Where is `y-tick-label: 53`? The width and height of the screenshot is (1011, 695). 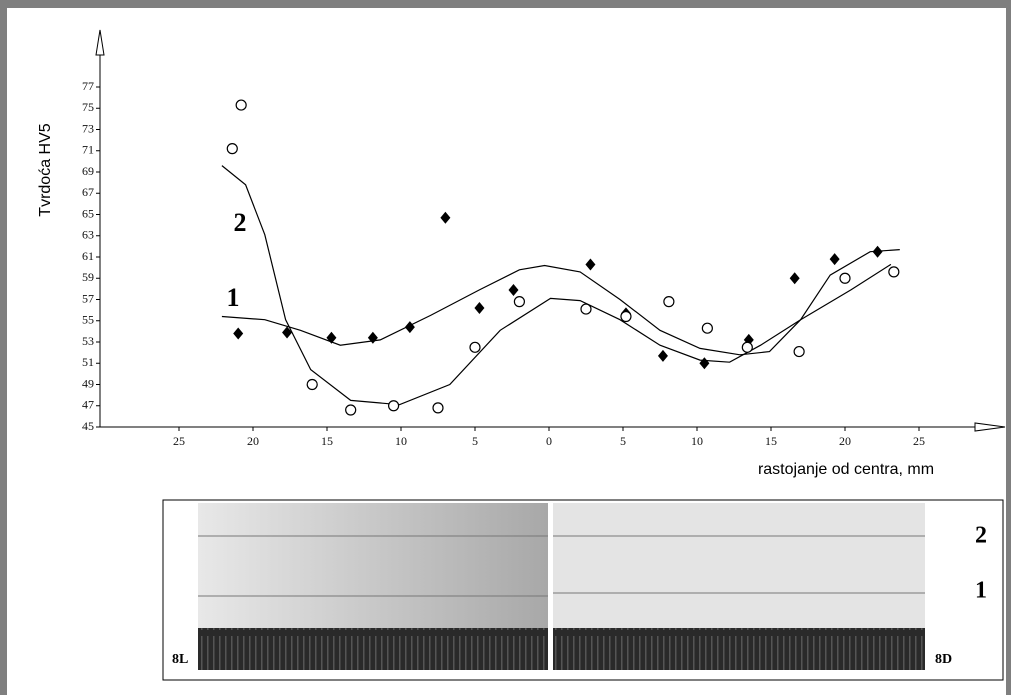
y-tick-label: 53 is located at coordinates (88, 341).